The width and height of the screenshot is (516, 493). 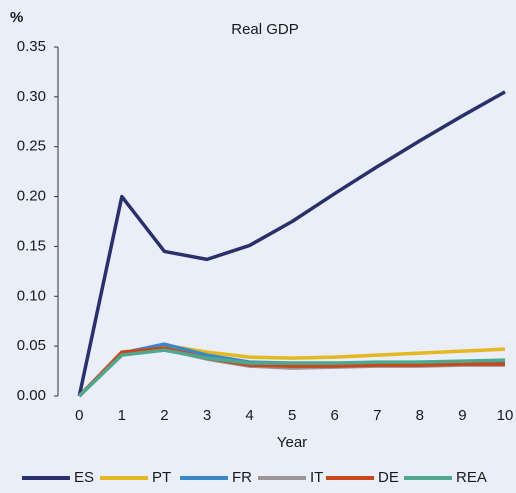 I want to click on y-tick-label: 0.05, so click(x=31, y=345).